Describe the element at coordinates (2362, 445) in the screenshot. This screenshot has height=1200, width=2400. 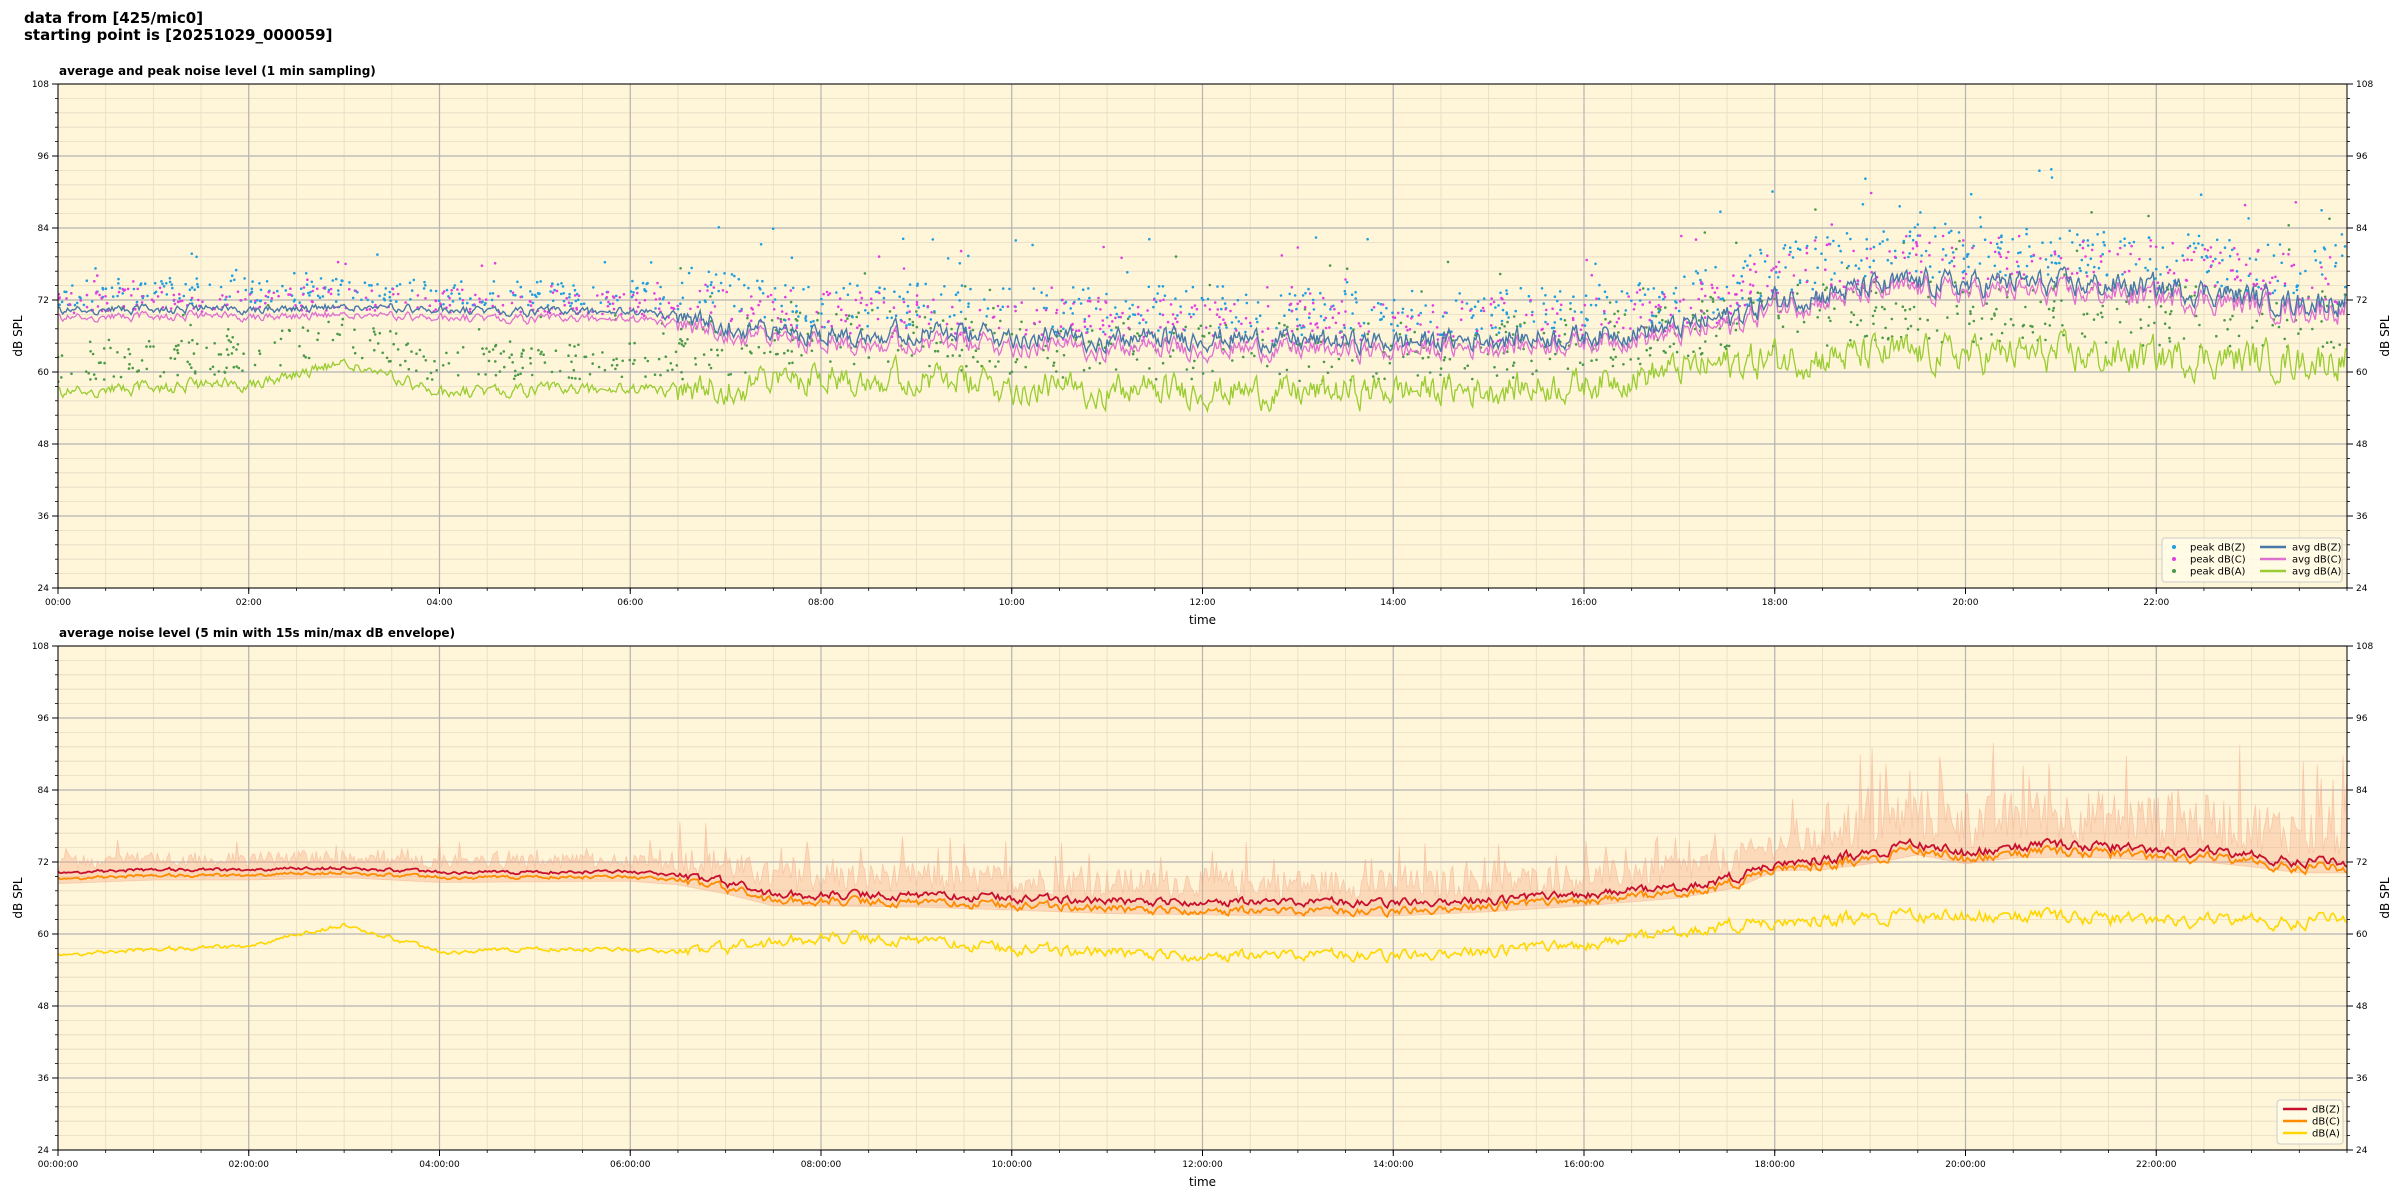
I see `y-tick-label-right: 48` at that location.